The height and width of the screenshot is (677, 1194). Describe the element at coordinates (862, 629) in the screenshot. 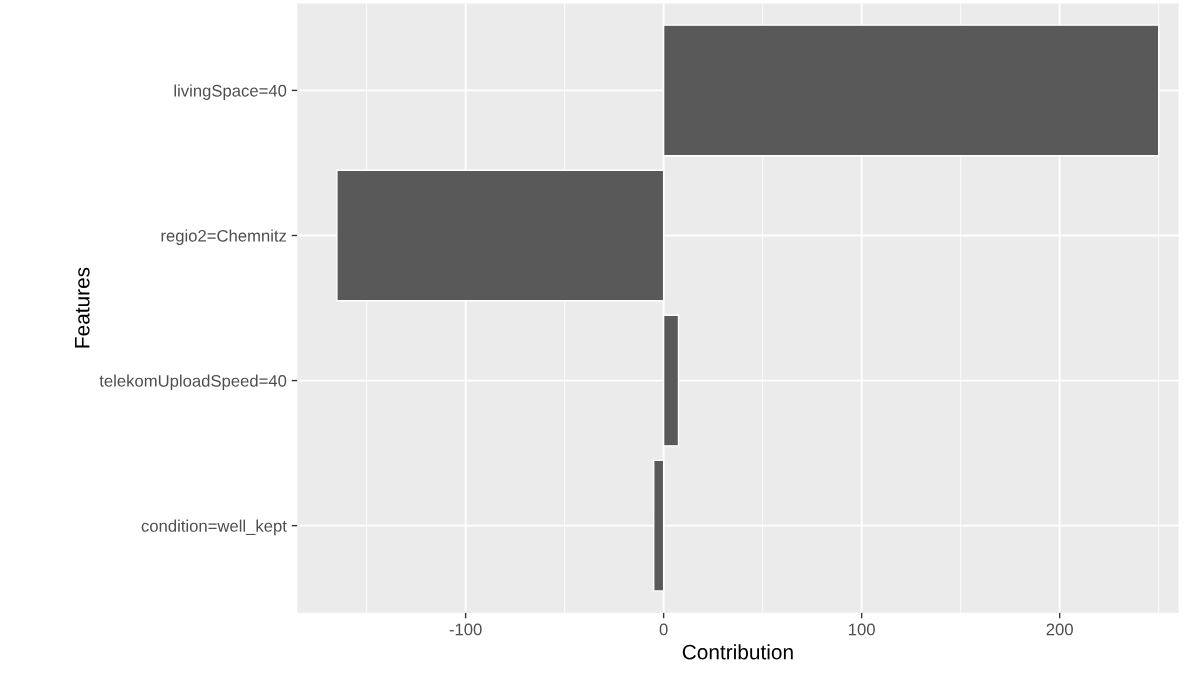

I see `x-tick-label: 100` at that location.